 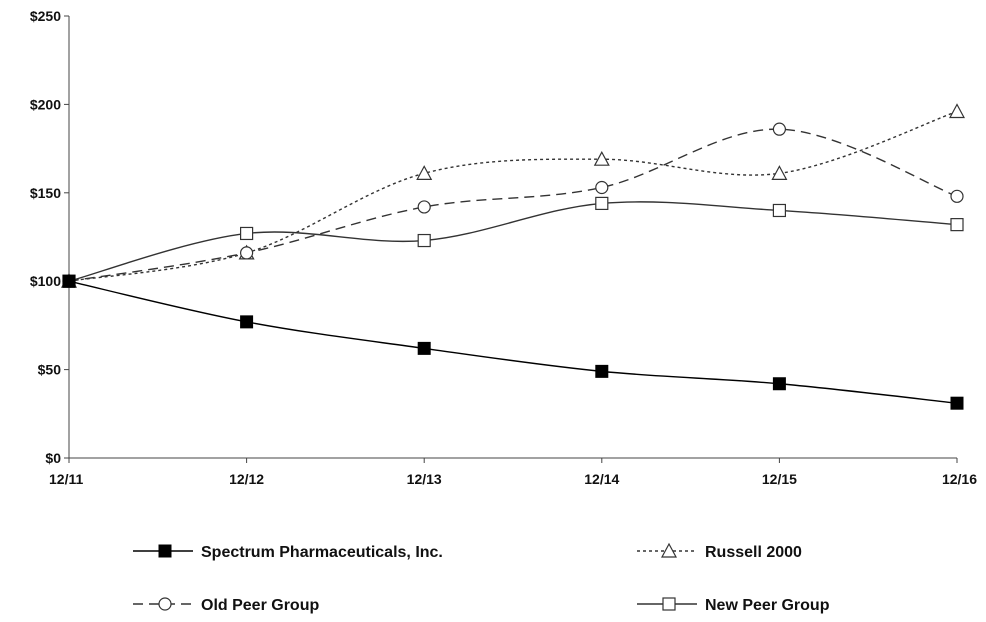 What do you see at coordinates (45, 281) in the screenshot?
I see `y-tick-label: $100` at bounding box center [45, 281].